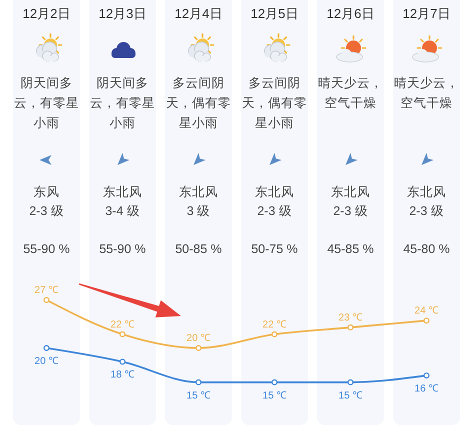 Image resolution: width=470 pixels, height=440 pixels. I want to click on text: 45-80 %, so click(426, 249).